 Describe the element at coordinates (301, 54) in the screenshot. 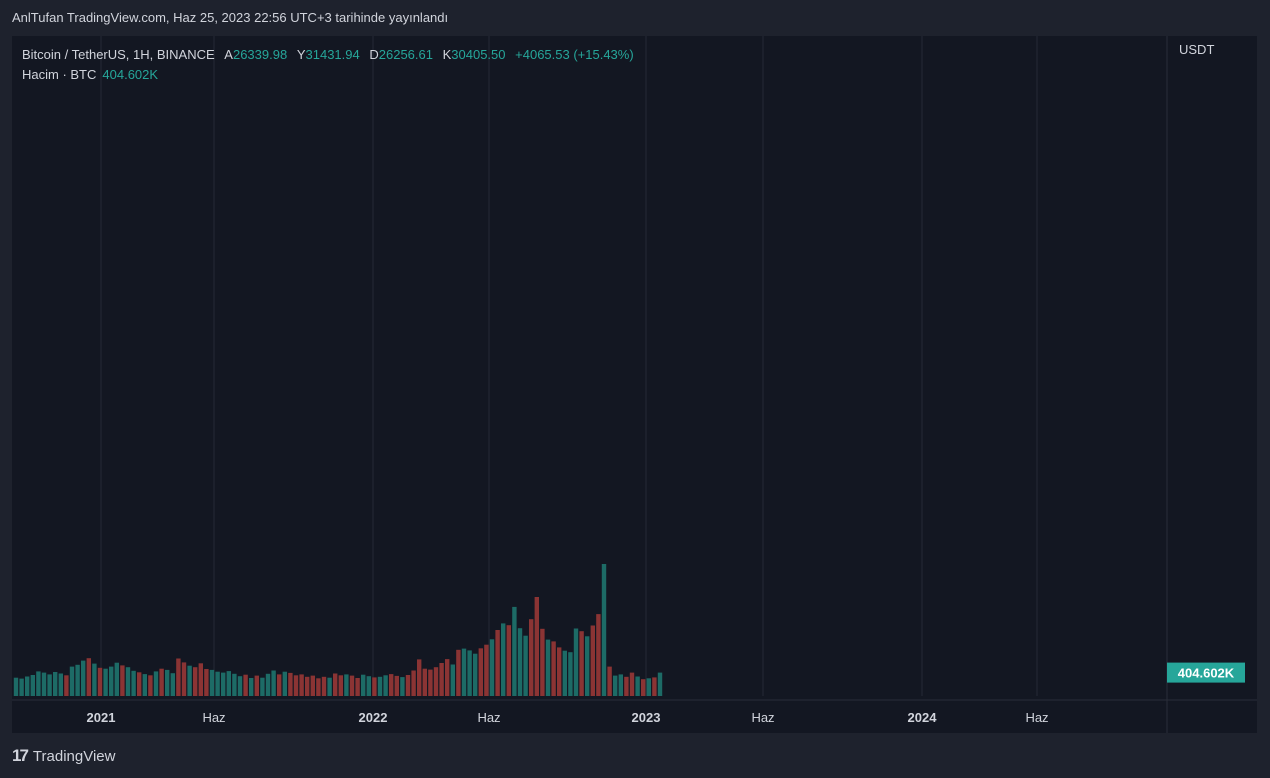

I see `high-label: Y` at that location.